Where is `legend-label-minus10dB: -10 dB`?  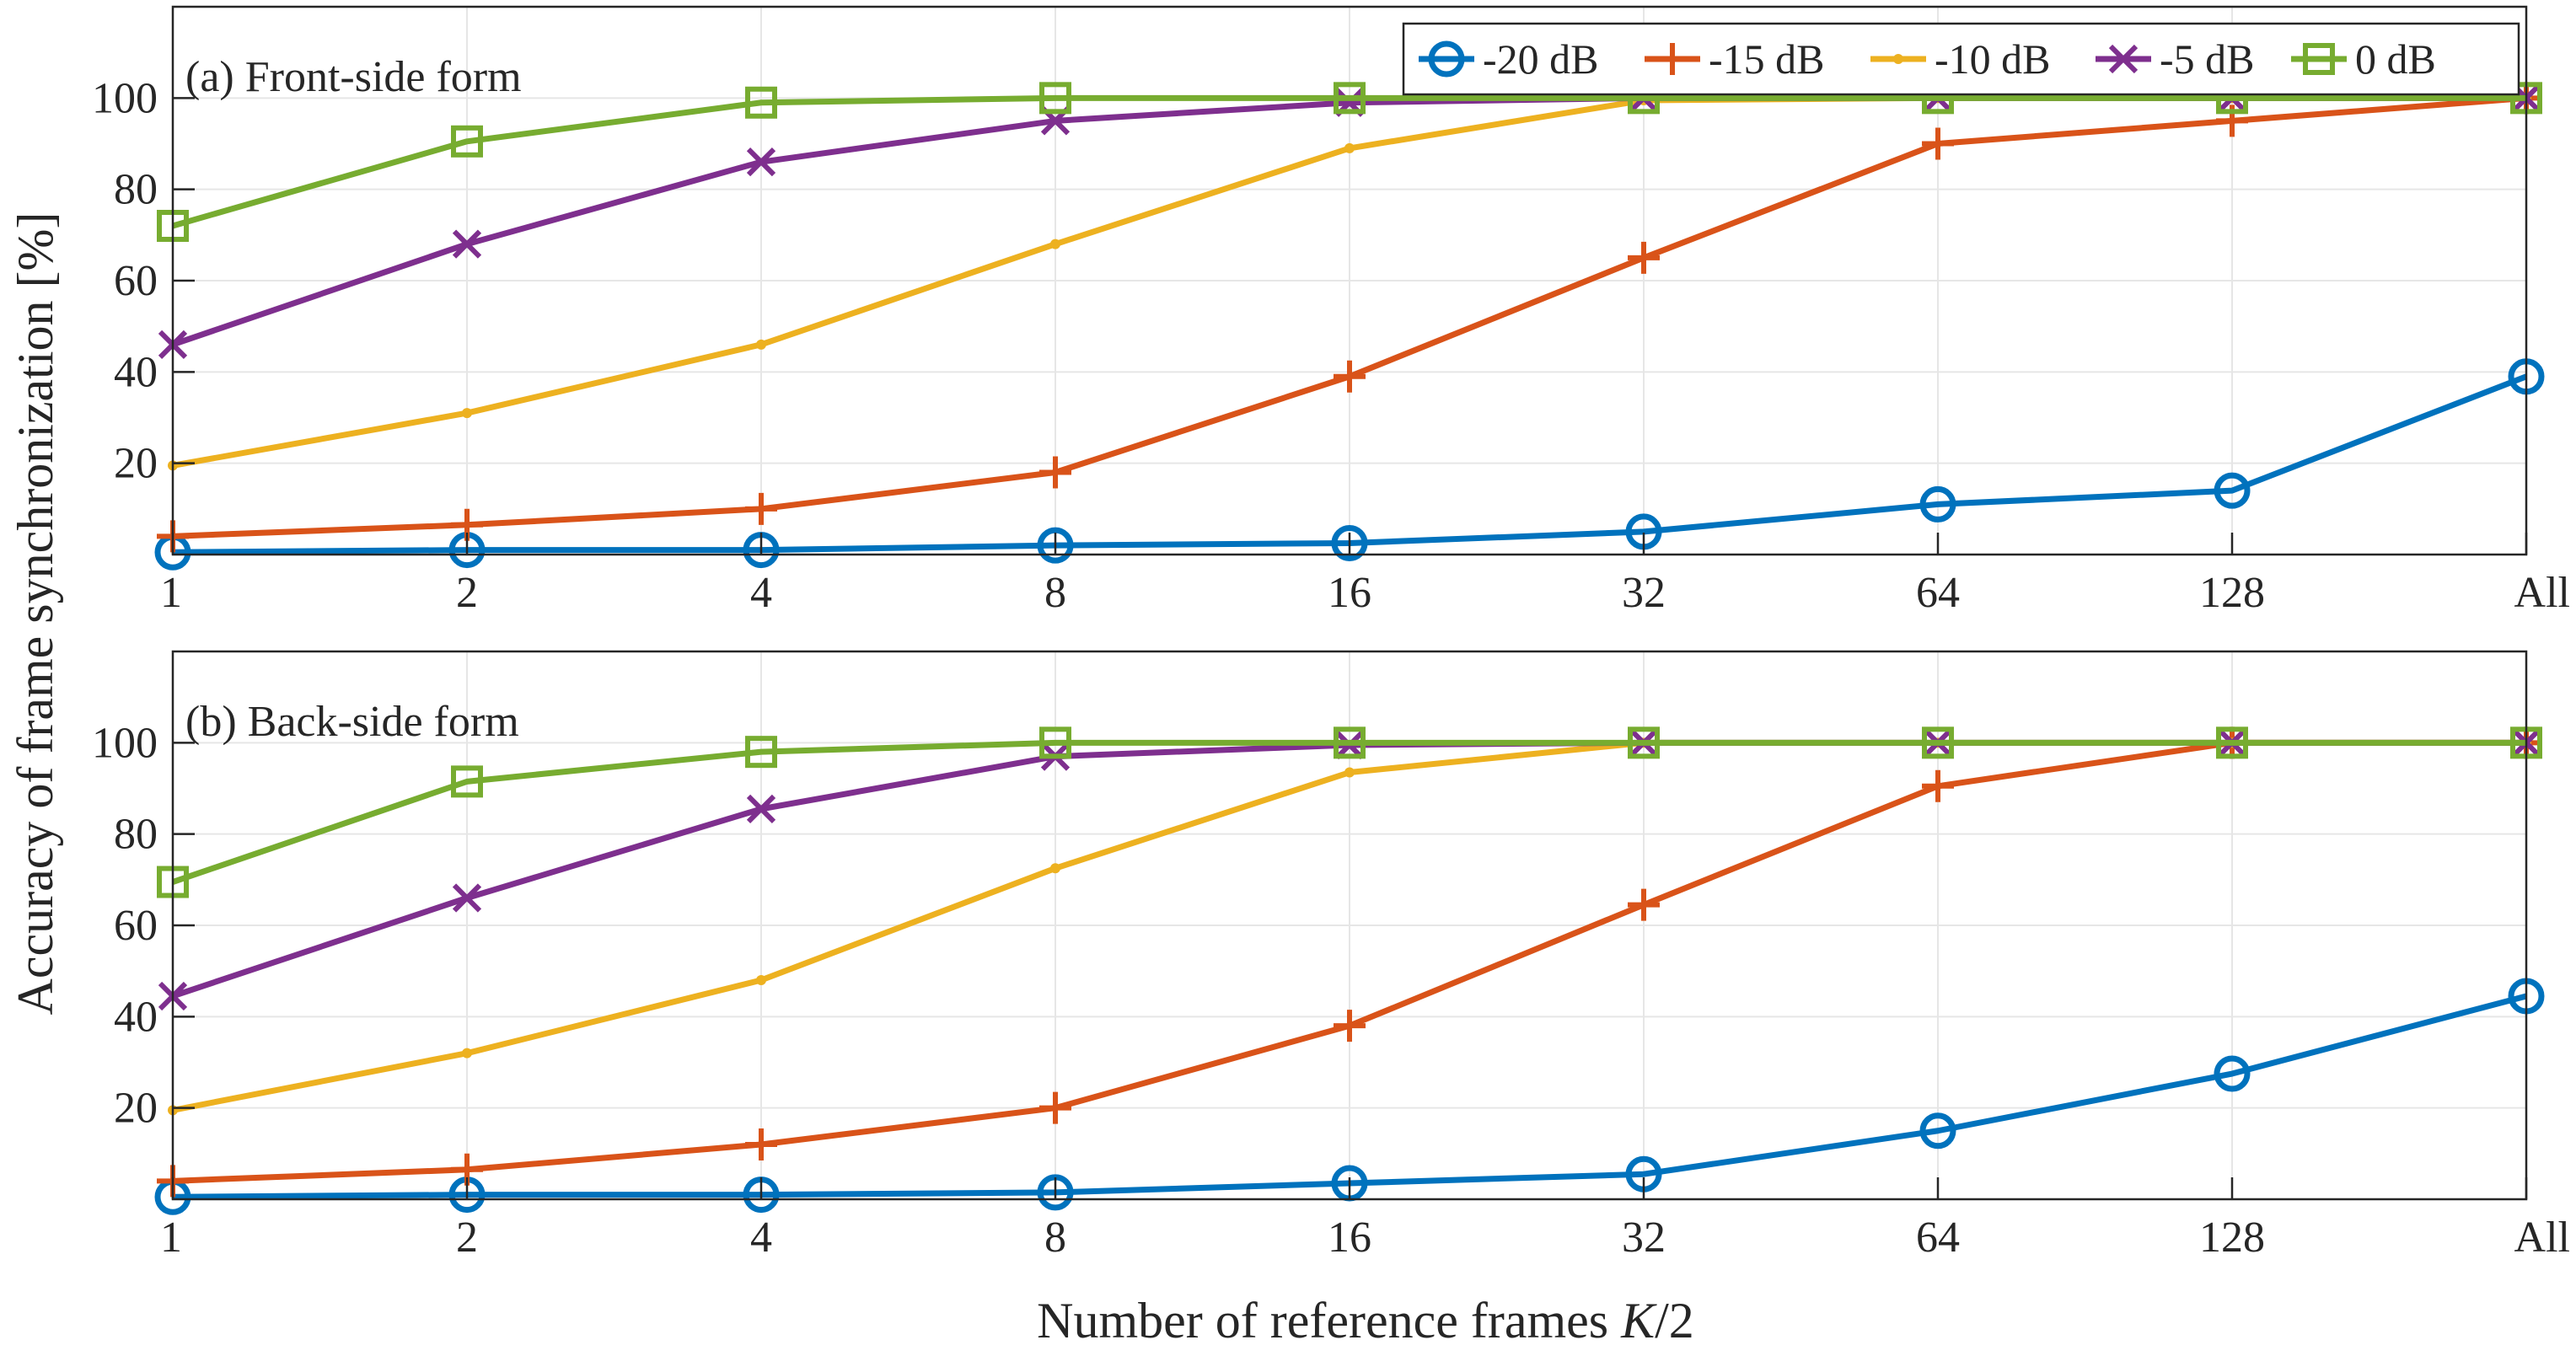 legend-label-minus10dB: -10 dB is located at coordinates (1993, 59).